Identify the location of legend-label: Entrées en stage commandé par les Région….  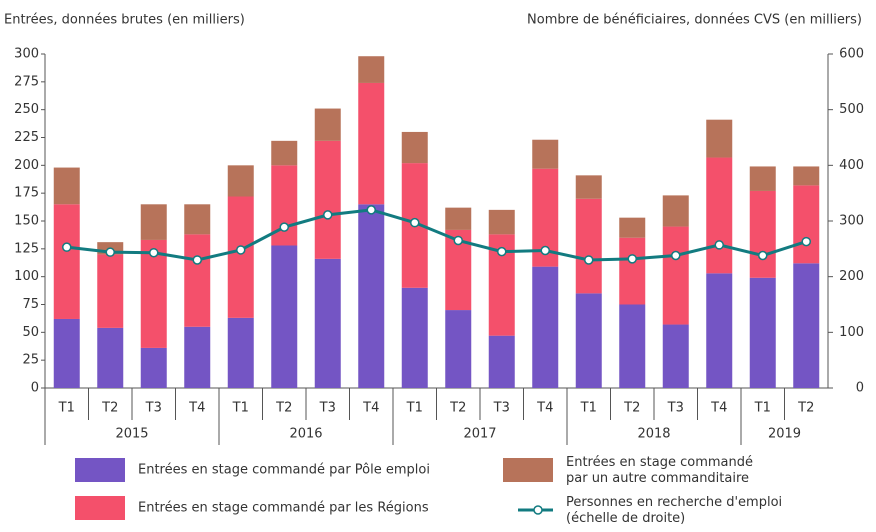
(283, 508).